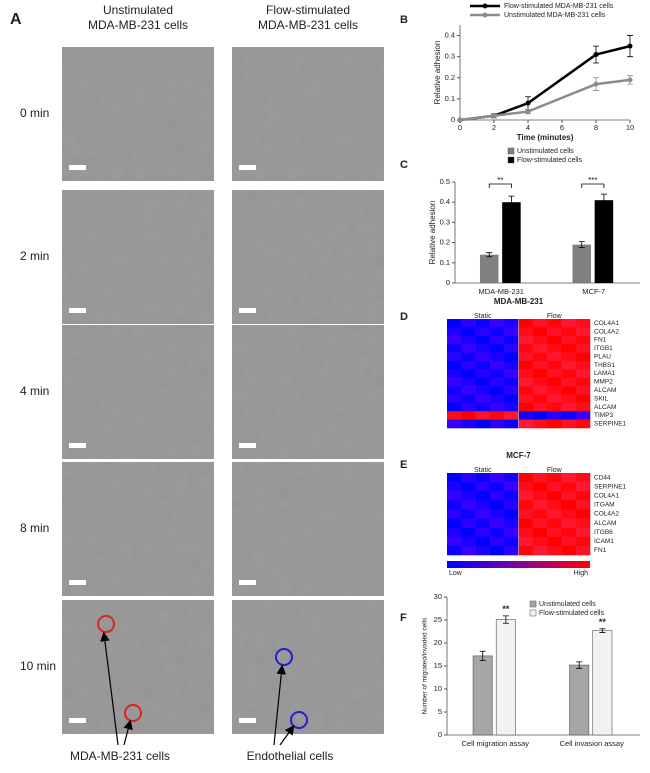 Image resolution: width=650 pixels, height=773 pixels. I want to click on x-tick-label: MDA-MB-231, so click(501, 291).